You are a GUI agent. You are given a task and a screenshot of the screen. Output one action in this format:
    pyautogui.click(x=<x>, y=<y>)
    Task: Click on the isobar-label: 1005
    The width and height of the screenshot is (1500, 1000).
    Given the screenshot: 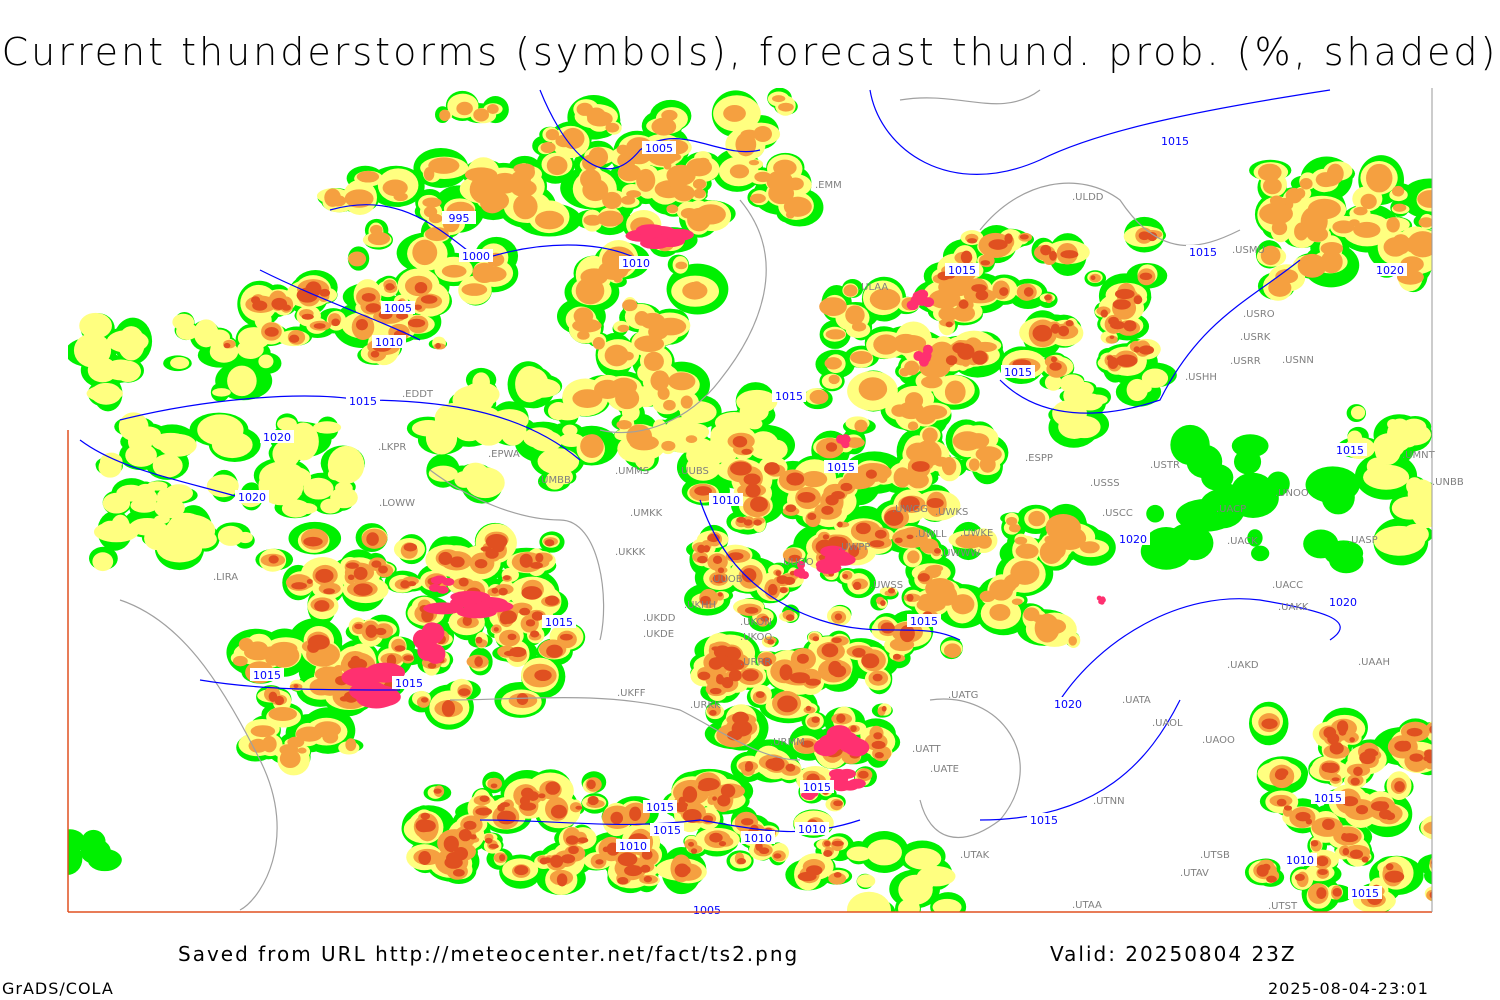 What is the action you would take?
    pyautogui.click(x=707, y=910)
    